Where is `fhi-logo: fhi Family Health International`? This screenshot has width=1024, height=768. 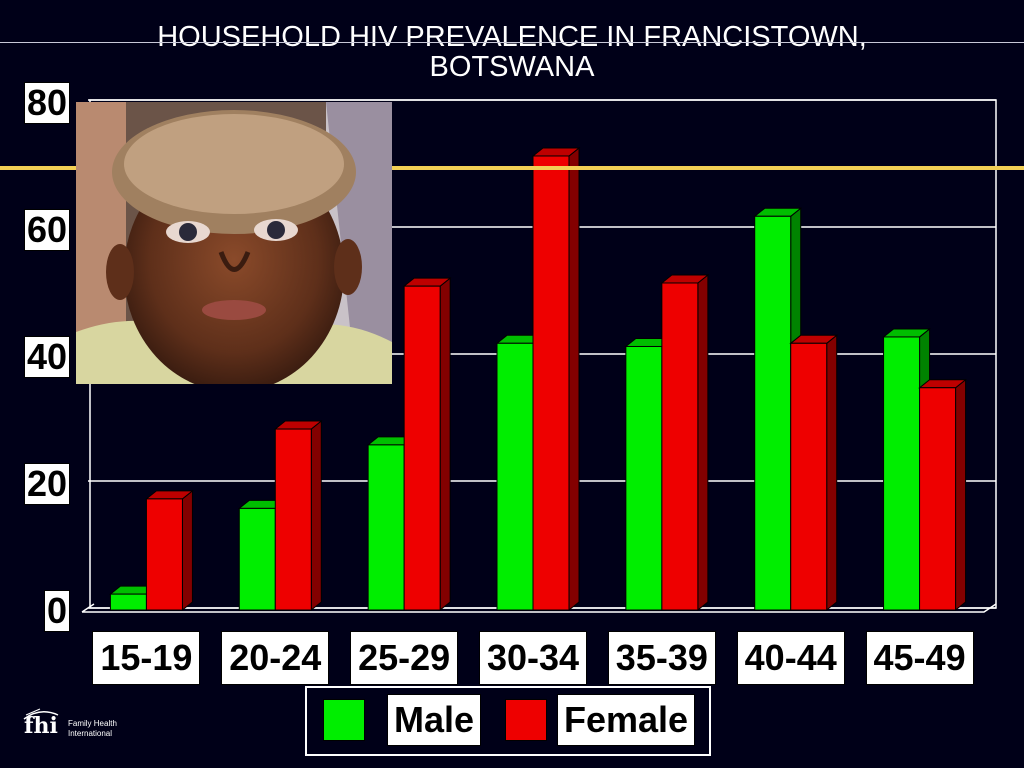
fhi-logo: fhi Family Health International is located at coordinates (75, 725).